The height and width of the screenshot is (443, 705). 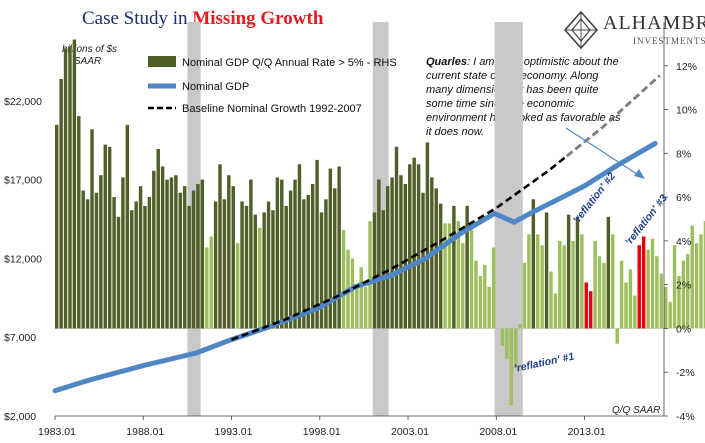 I want to click on right-tick-label: 4%, so click(x=683, y=242).